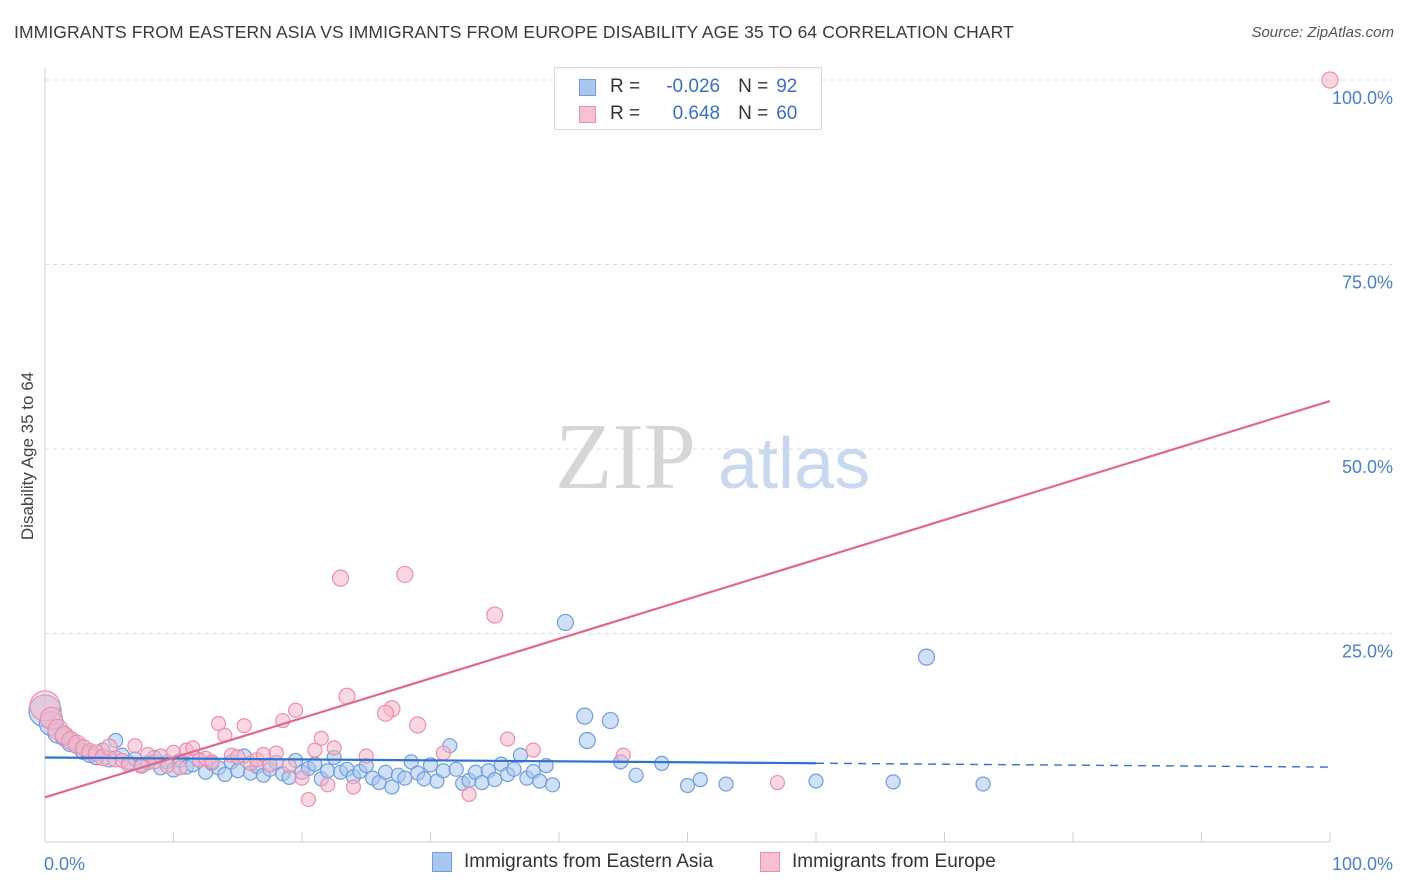  What do you see at coordinates (787, 86) in the screenshot?
I see `n-value-eastern-asia: 92` at bounding box center [787, 86].